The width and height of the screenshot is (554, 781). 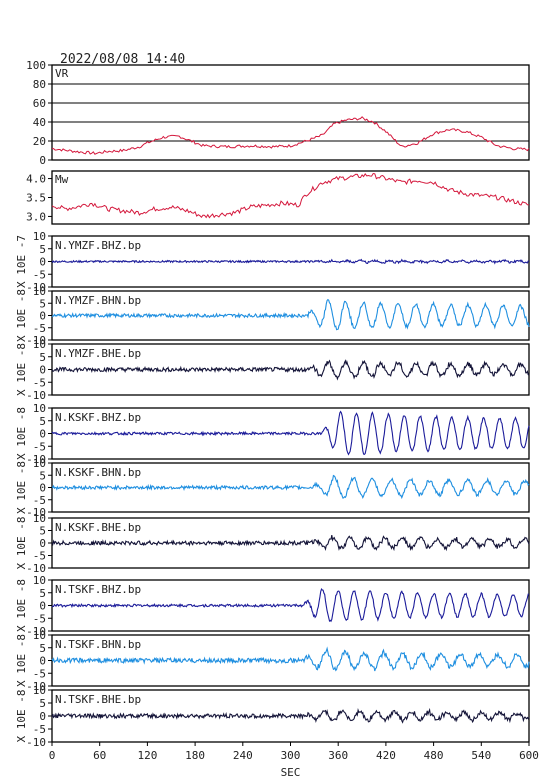 What do you see at coordinates (42, 716) in the screenshot?
I see `y-tick-label-10-2: 0` at bounding box center [42, 716].